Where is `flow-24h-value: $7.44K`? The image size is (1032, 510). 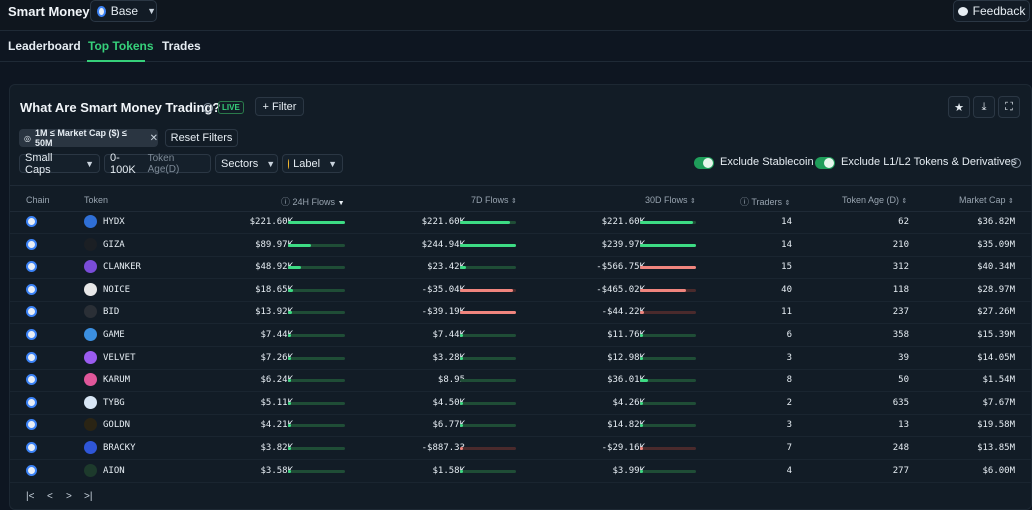
flow-24h-value: $7.44K is located at coordinates (276, 335).